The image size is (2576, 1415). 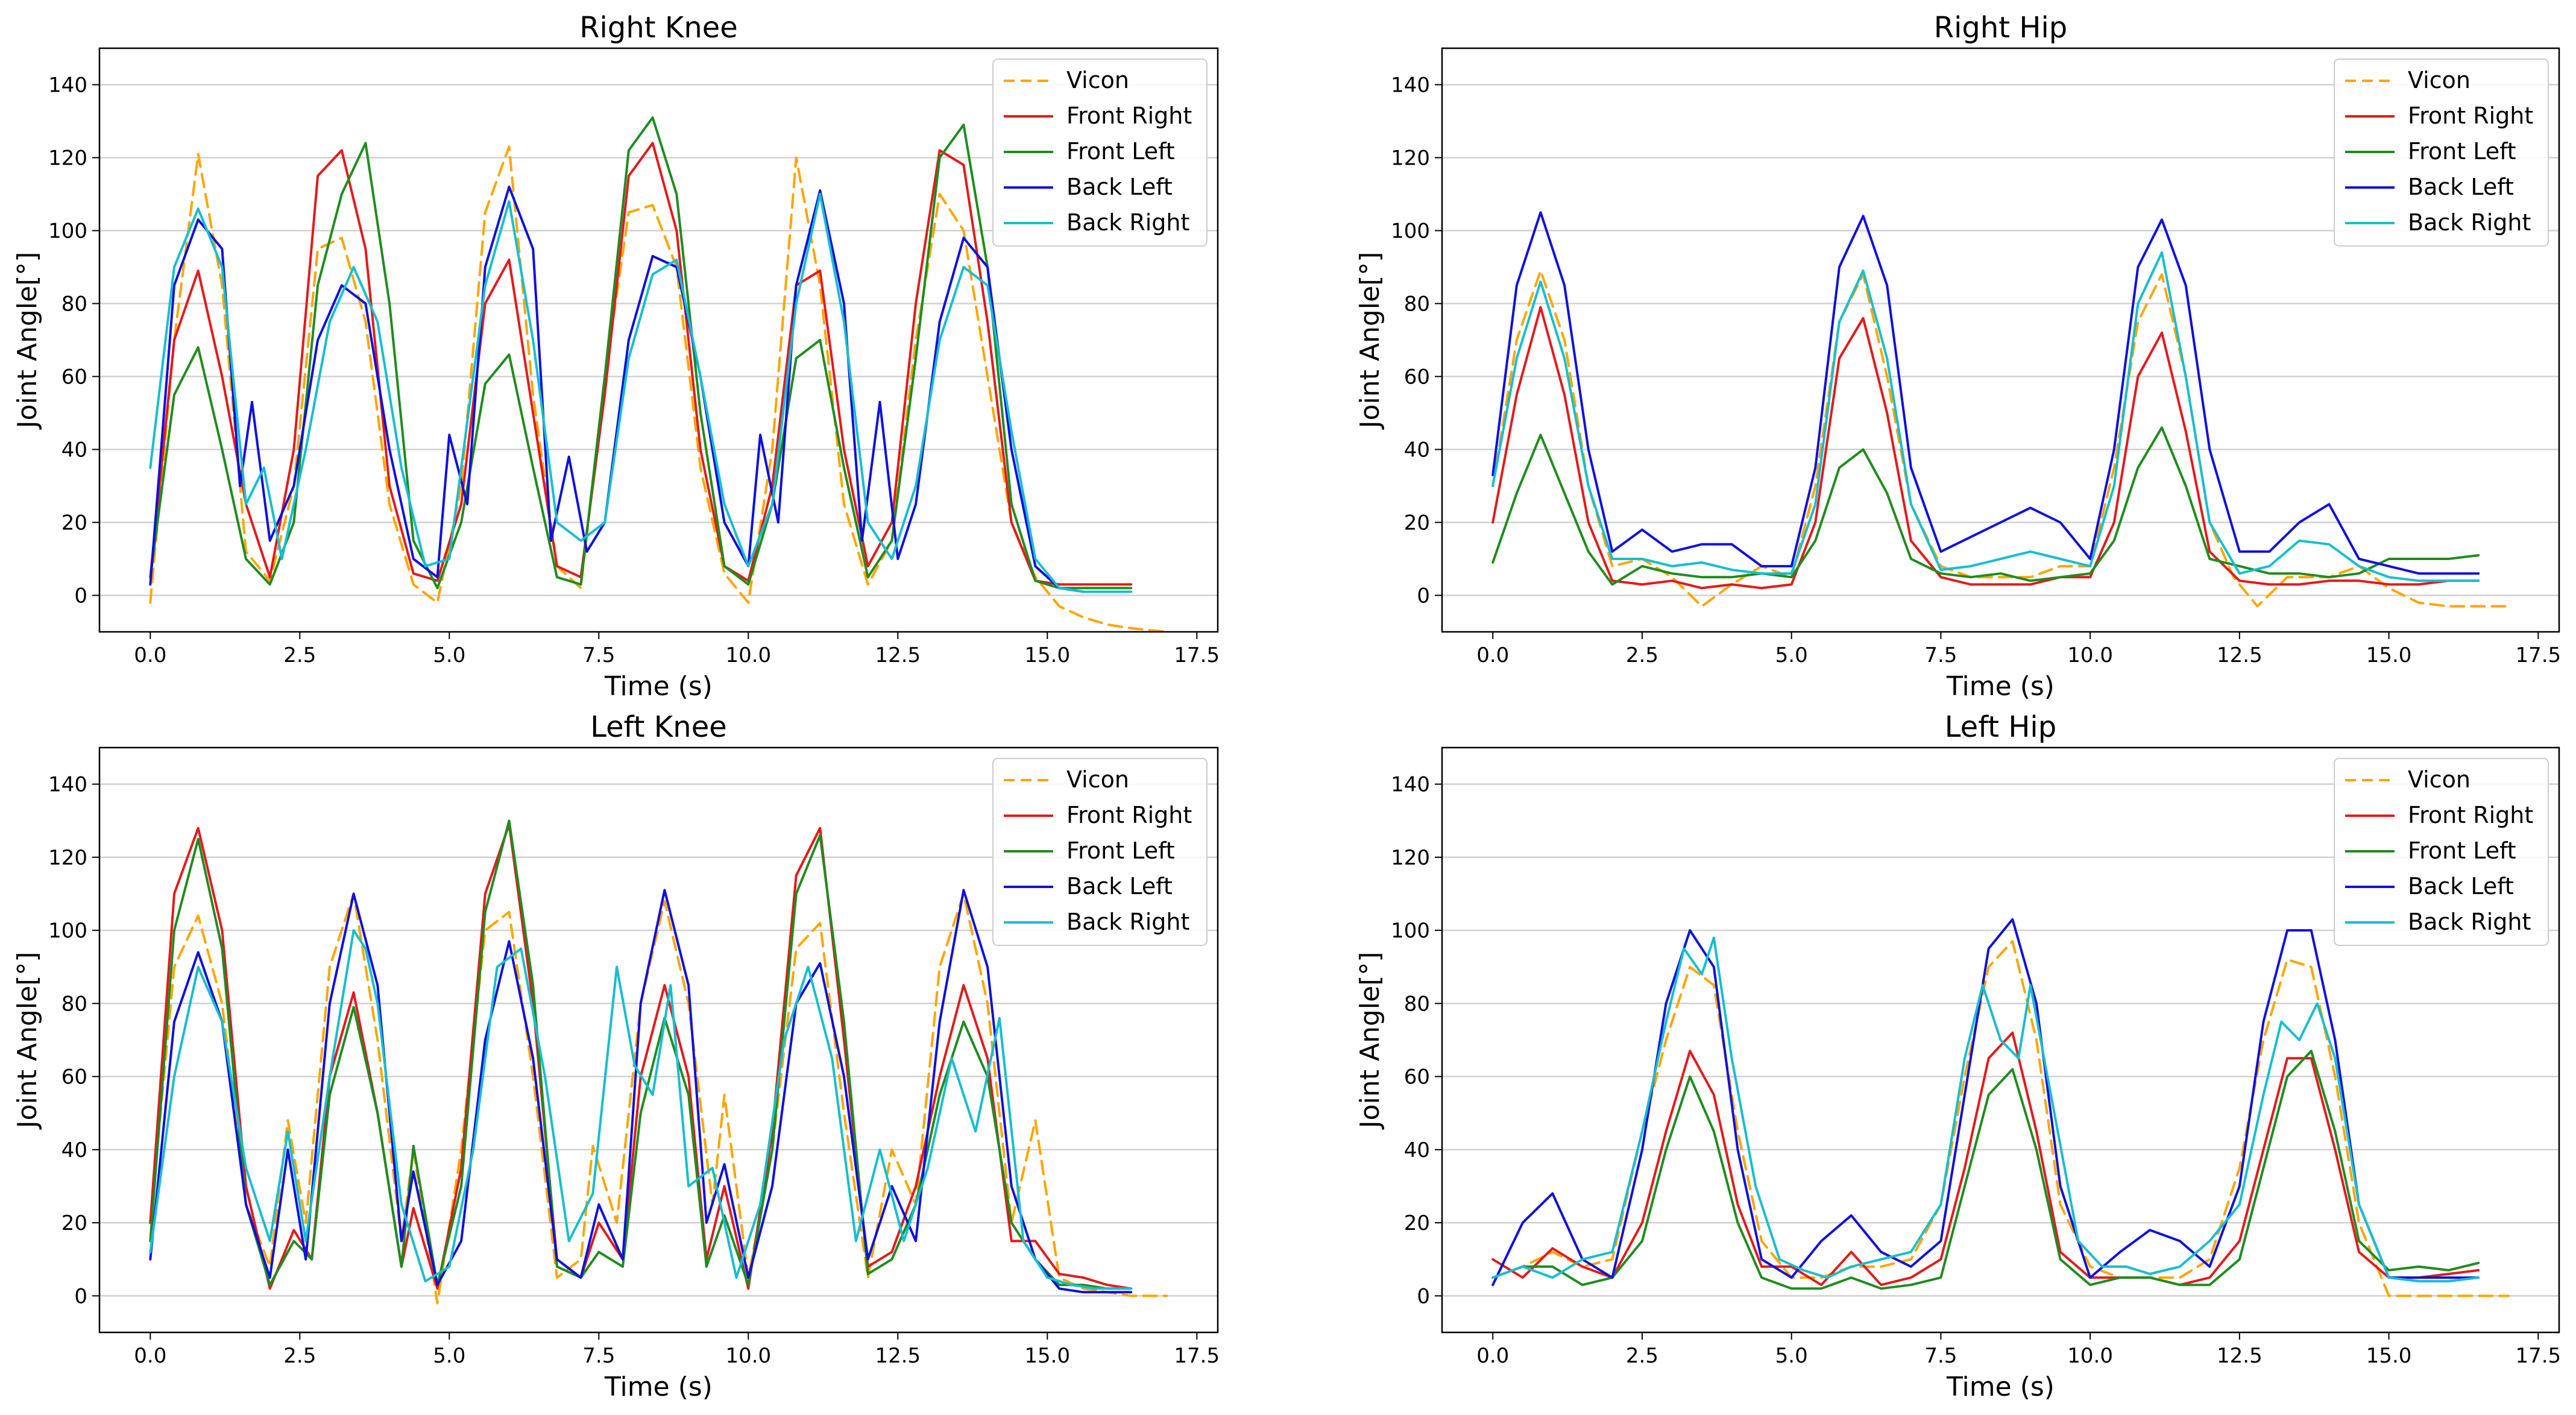 What do you see at coordinates (1417, 304) in the screenshot?
I see `y-tick-label: 80` at bounding box center [1417, 304].